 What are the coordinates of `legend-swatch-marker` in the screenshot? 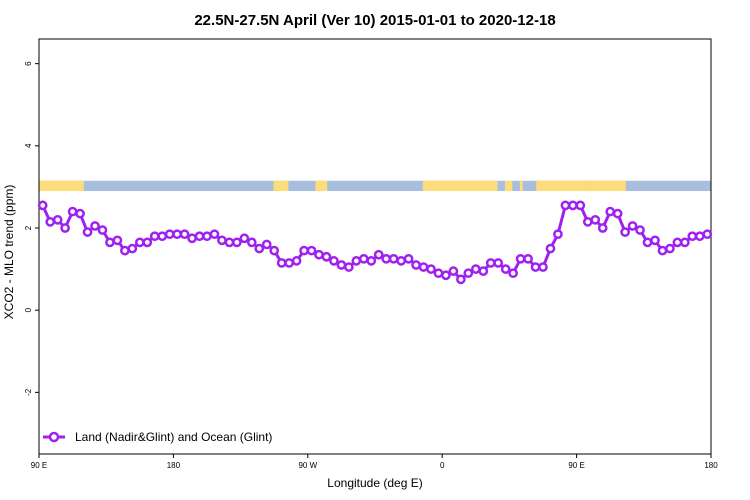 It's located at (54, 437).